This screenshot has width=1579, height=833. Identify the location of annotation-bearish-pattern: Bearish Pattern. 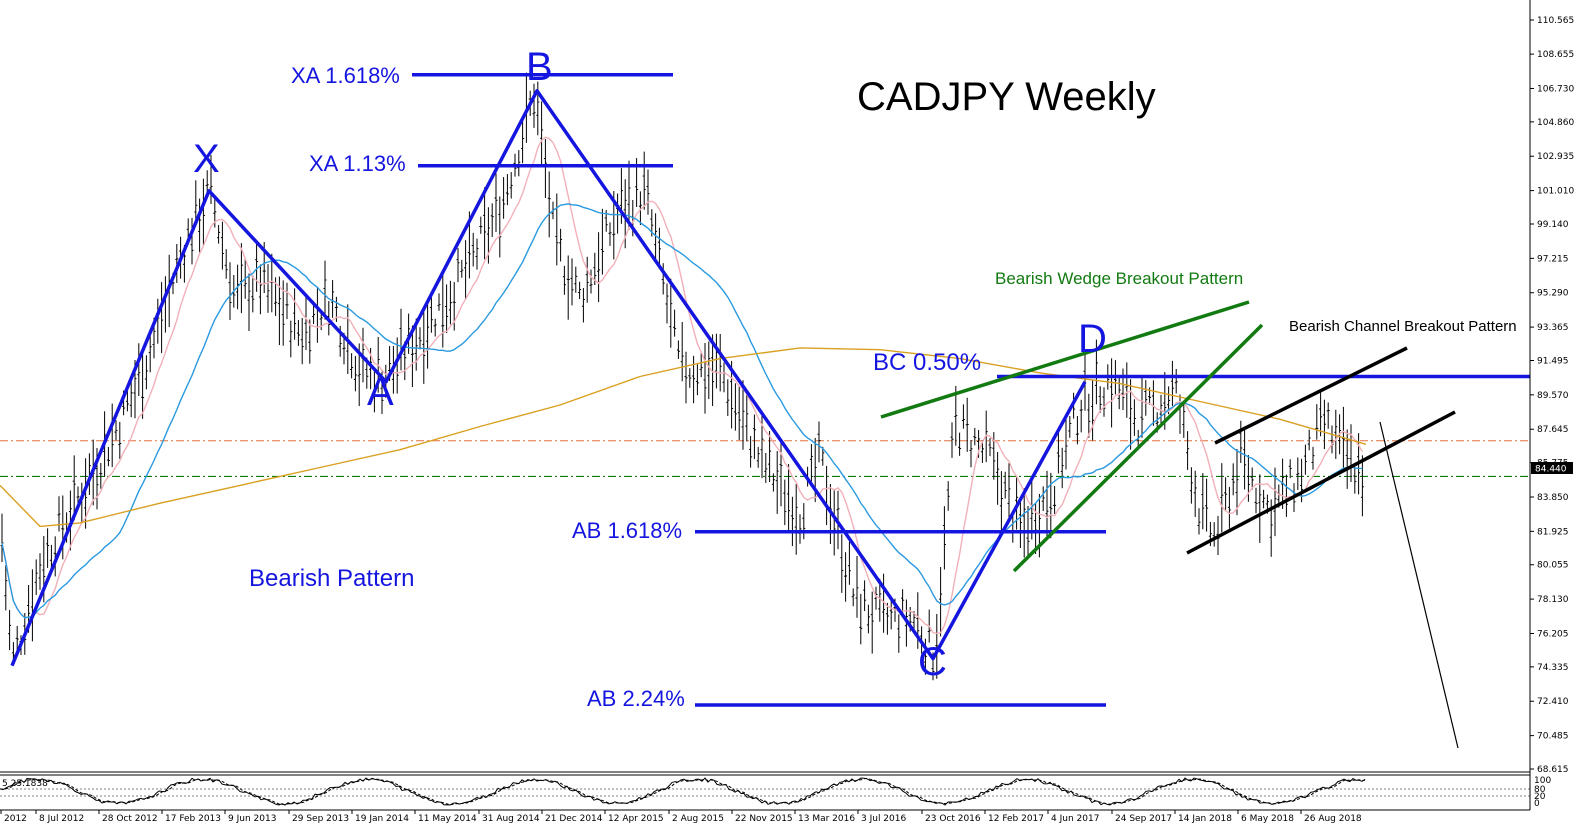
(331, 578).